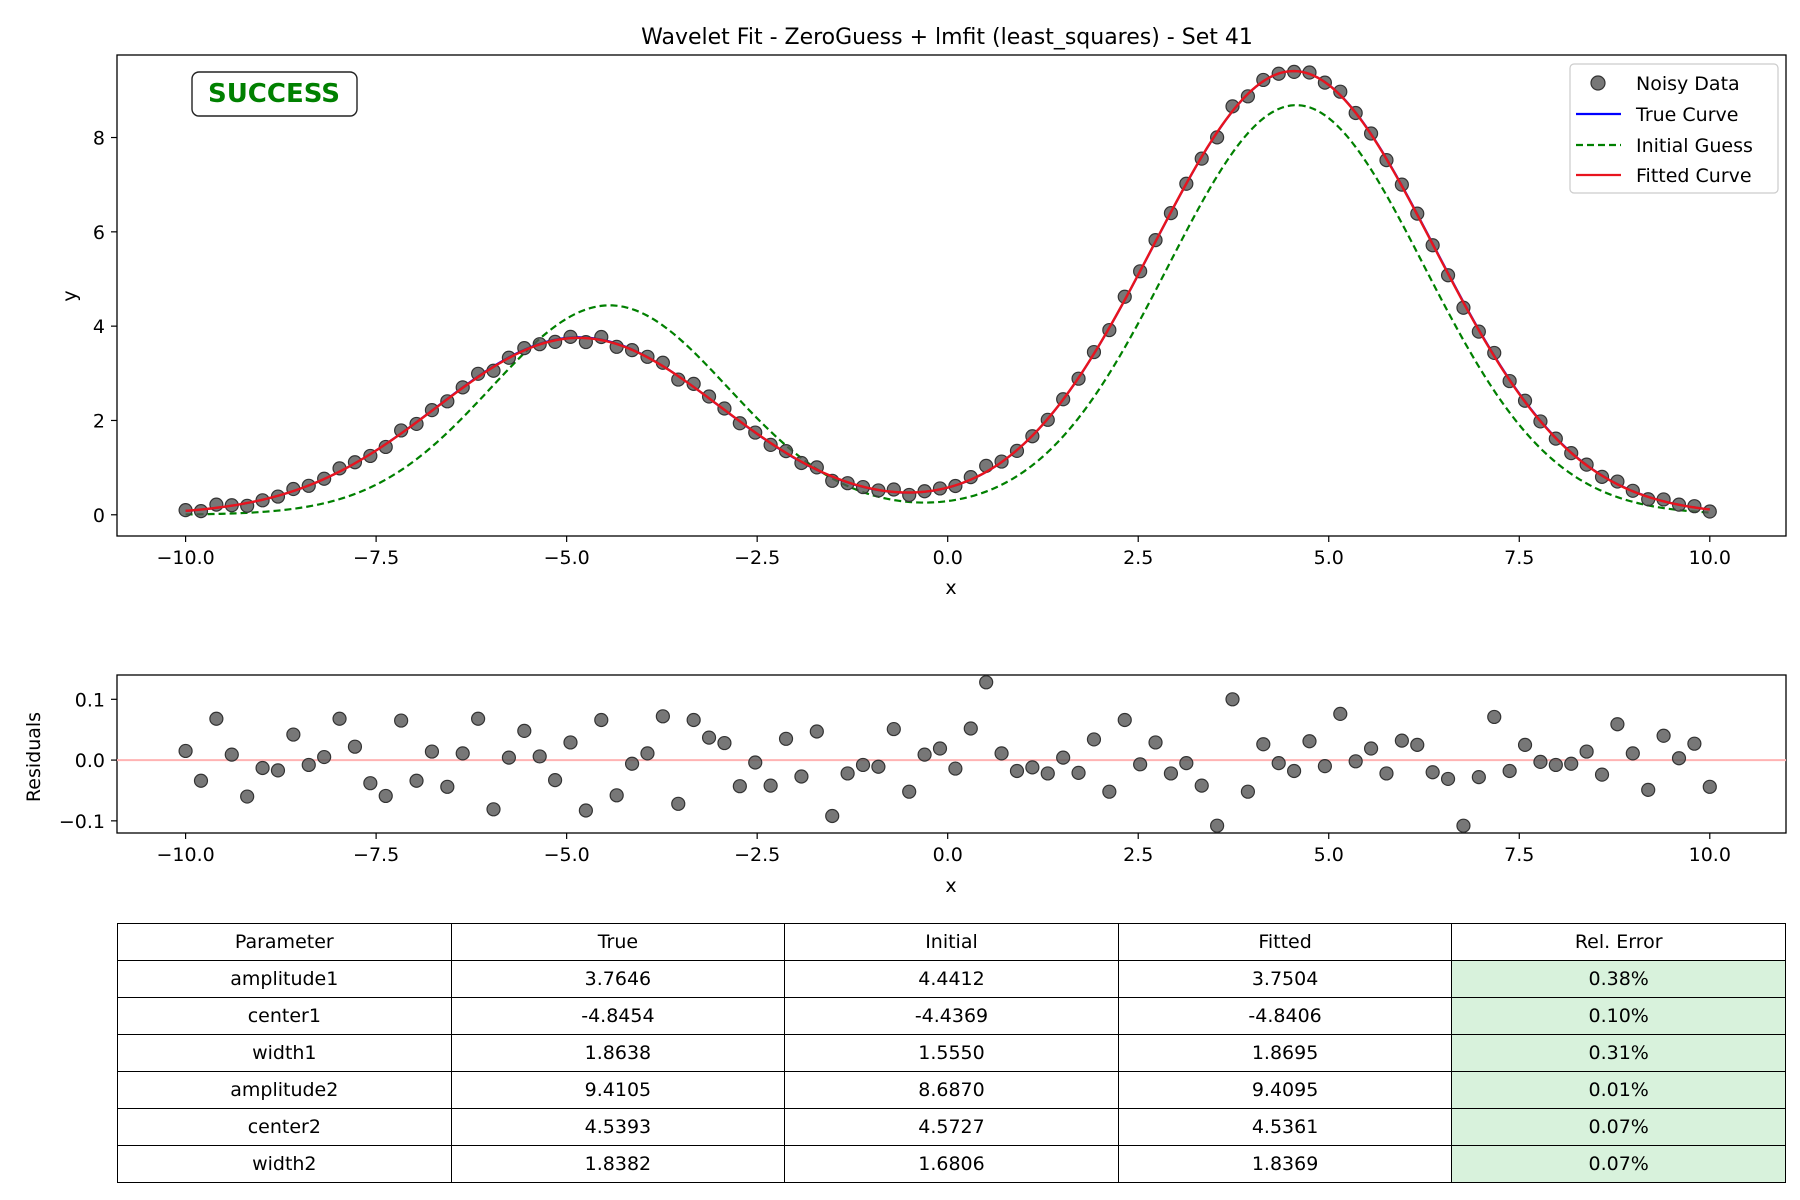  What do you see at coordinates (943, 849) in the screenshot?
I see `residuals-x-ticks: −10.0 −7.5 −5.0 −2.5 0.0 2.5 5.0 7.5 10.0` at bounding box center [943, 849].